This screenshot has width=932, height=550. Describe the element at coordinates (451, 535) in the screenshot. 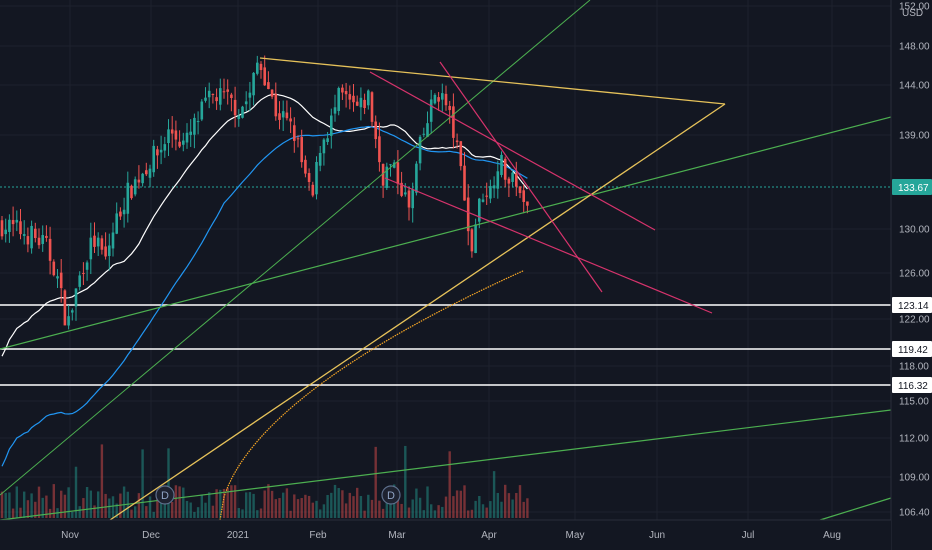

I see `time-axis: Nov Dec 2021 Feb Mar Apr May Jun Jul Aug` at that location.